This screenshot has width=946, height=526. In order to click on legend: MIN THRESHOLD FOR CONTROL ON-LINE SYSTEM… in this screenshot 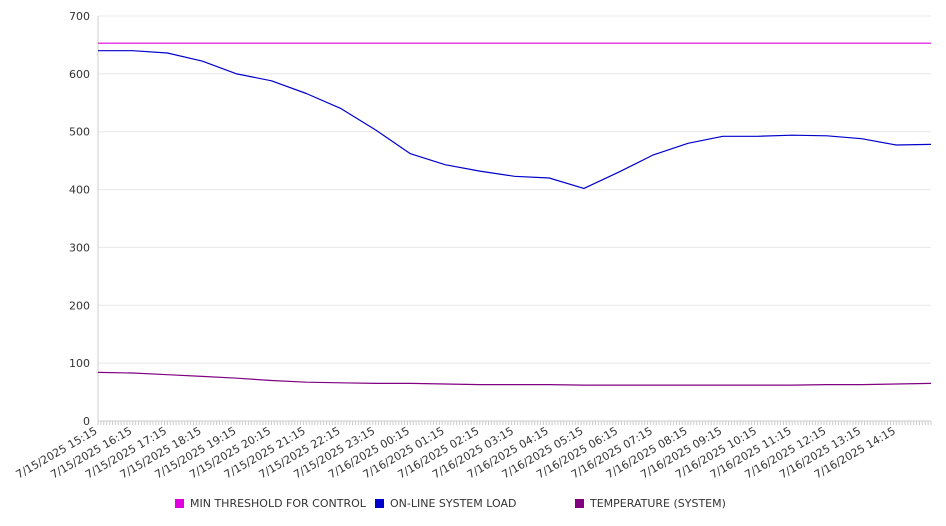, I will do `click(473, 506)`.